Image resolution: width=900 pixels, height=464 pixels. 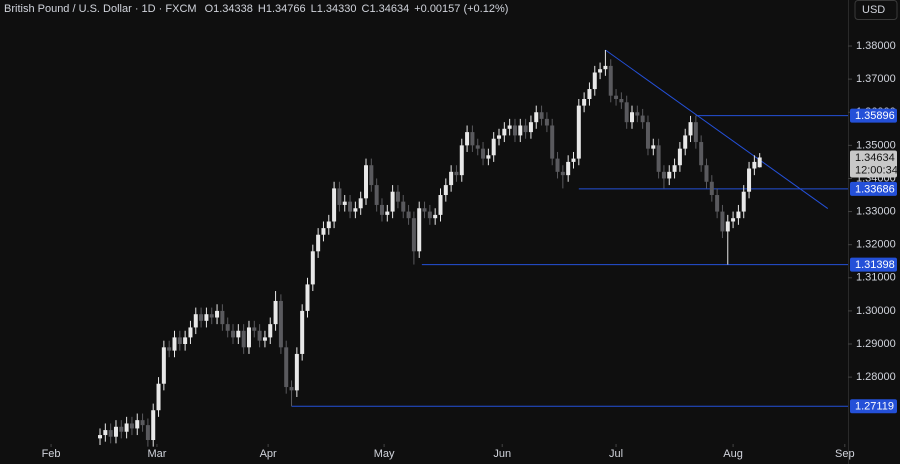 What do you see at coordinates (876, 377) in the screenshot?
I see `y-tick-label: 1.28000` at bounding box center [876, 377].